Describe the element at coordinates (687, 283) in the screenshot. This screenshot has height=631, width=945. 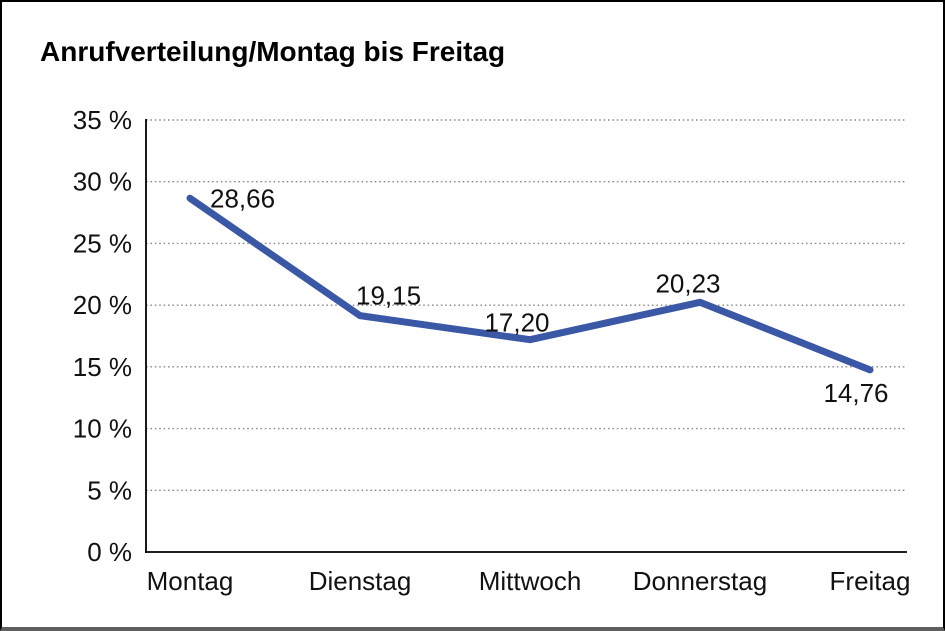
I see `data-point-label: 20,23` at that location.